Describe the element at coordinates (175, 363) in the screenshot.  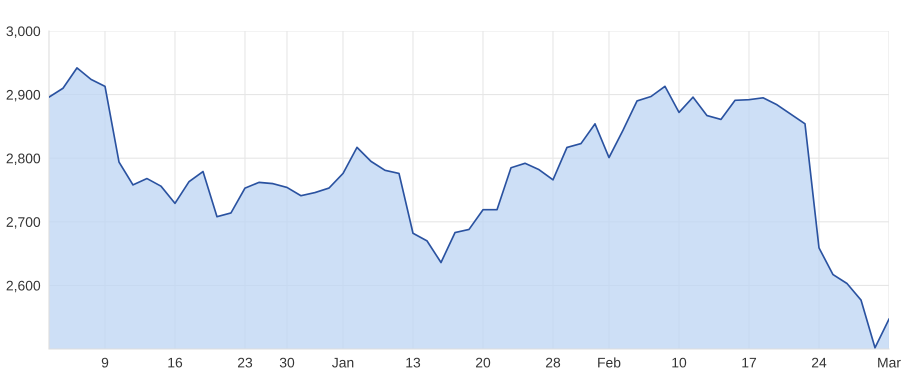
I see `x-tick-label: 16` at that location.